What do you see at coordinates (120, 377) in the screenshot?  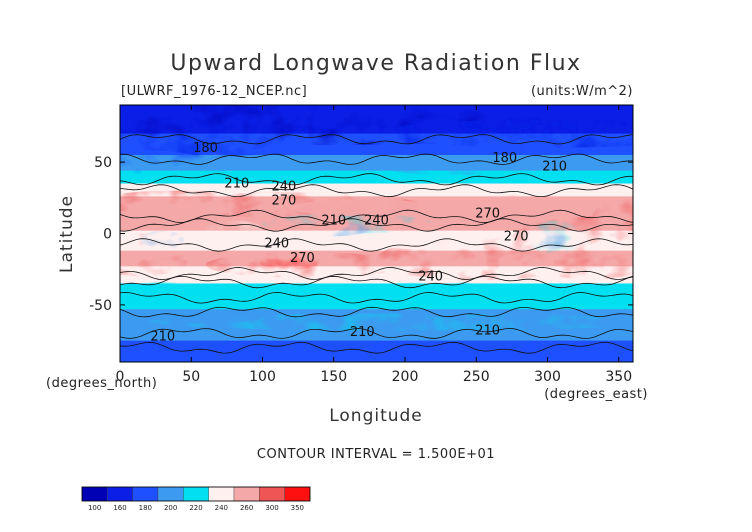 I see `x-tick-label: 0` at bounding box center [120, 377].